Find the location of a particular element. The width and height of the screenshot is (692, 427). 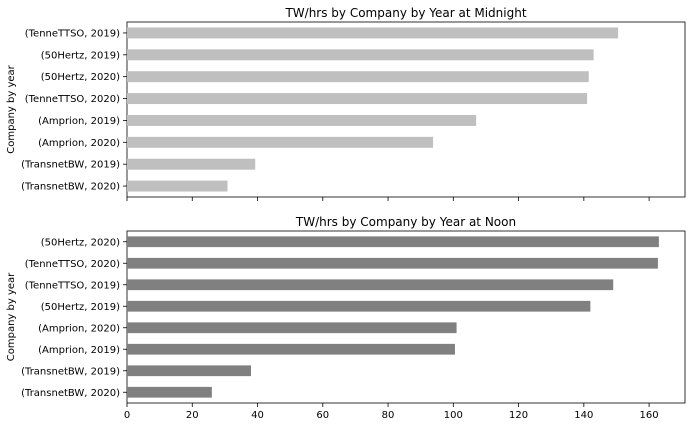

x-tick-label: 80 is located at coordinates (388, 415).